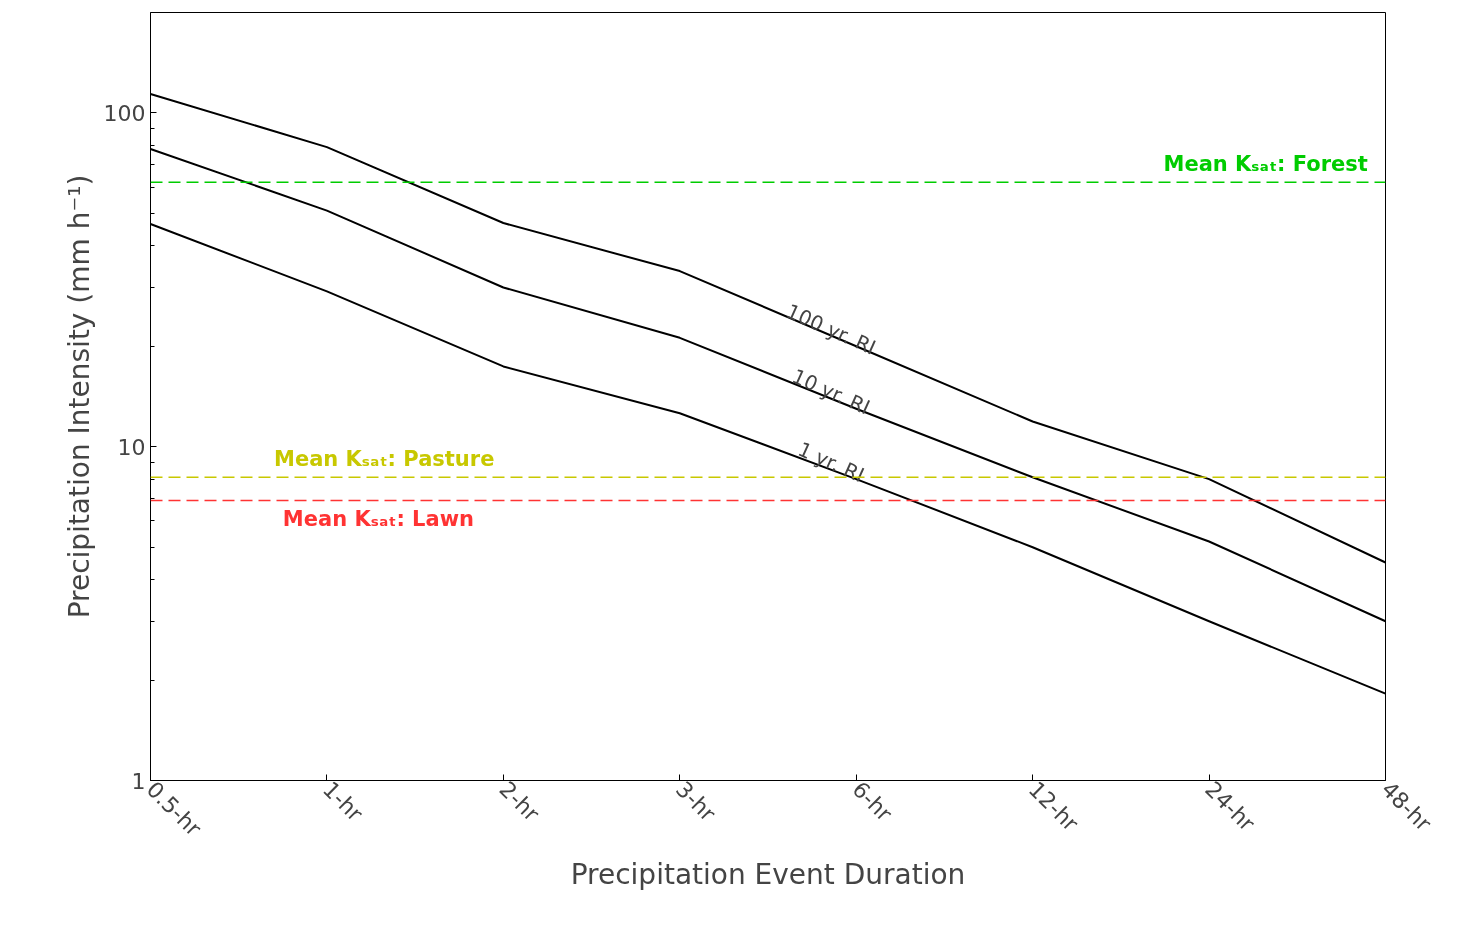 This screenshot has width=1477, height=951. Describe the element at coordinates (378, 518) in the screenshot. I see `ref-line-label: Mean Kₛₐₜ: Lawn` at that location.